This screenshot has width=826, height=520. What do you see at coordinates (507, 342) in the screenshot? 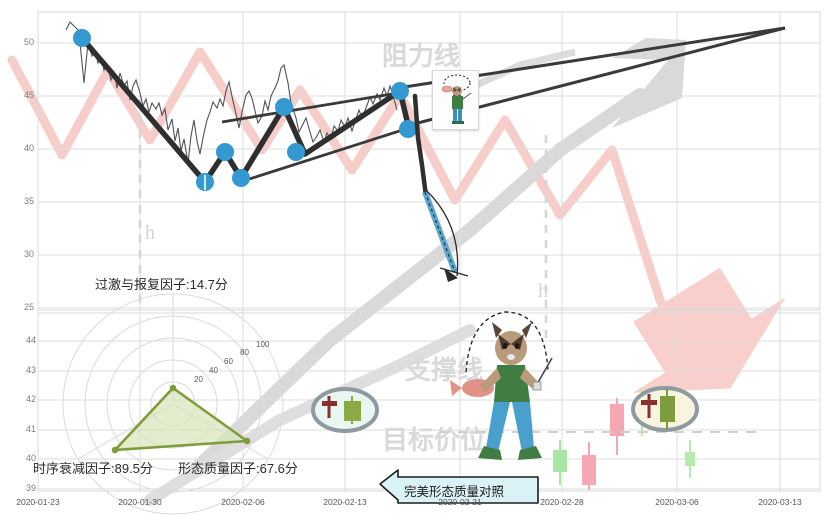
I see `fishing-rope-arc` at bounding box center [507, 342].